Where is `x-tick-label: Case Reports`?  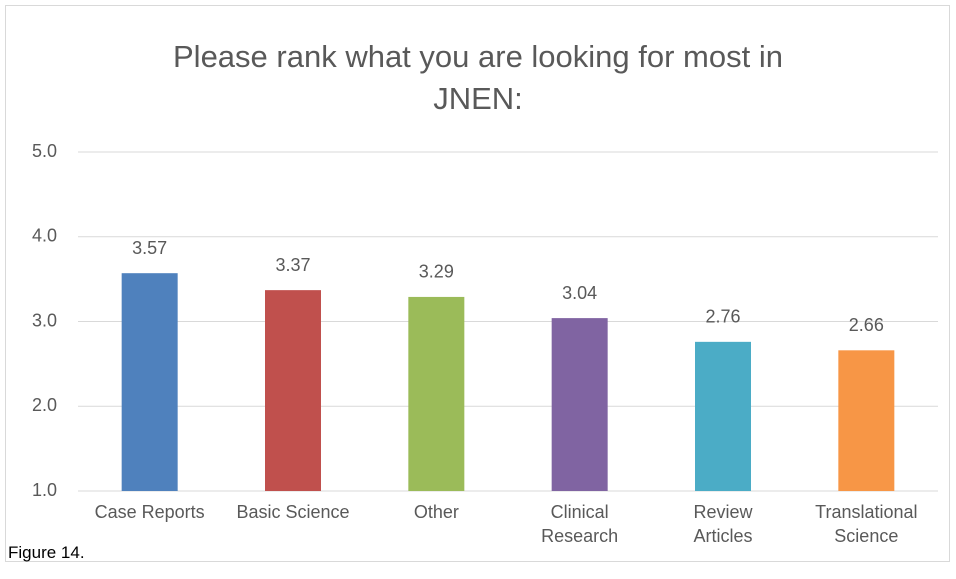
x-tick-label: Case Reports is located at coordinates (149, 512).